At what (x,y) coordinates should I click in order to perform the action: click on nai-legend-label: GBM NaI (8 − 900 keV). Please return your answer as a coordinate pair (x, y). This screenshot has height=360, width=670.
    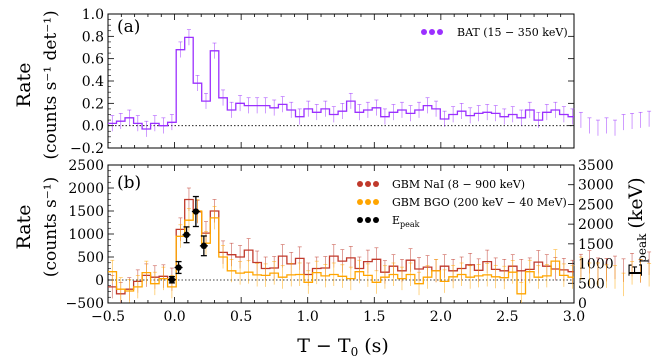
    Looking at the image, I should click on (458, 184).